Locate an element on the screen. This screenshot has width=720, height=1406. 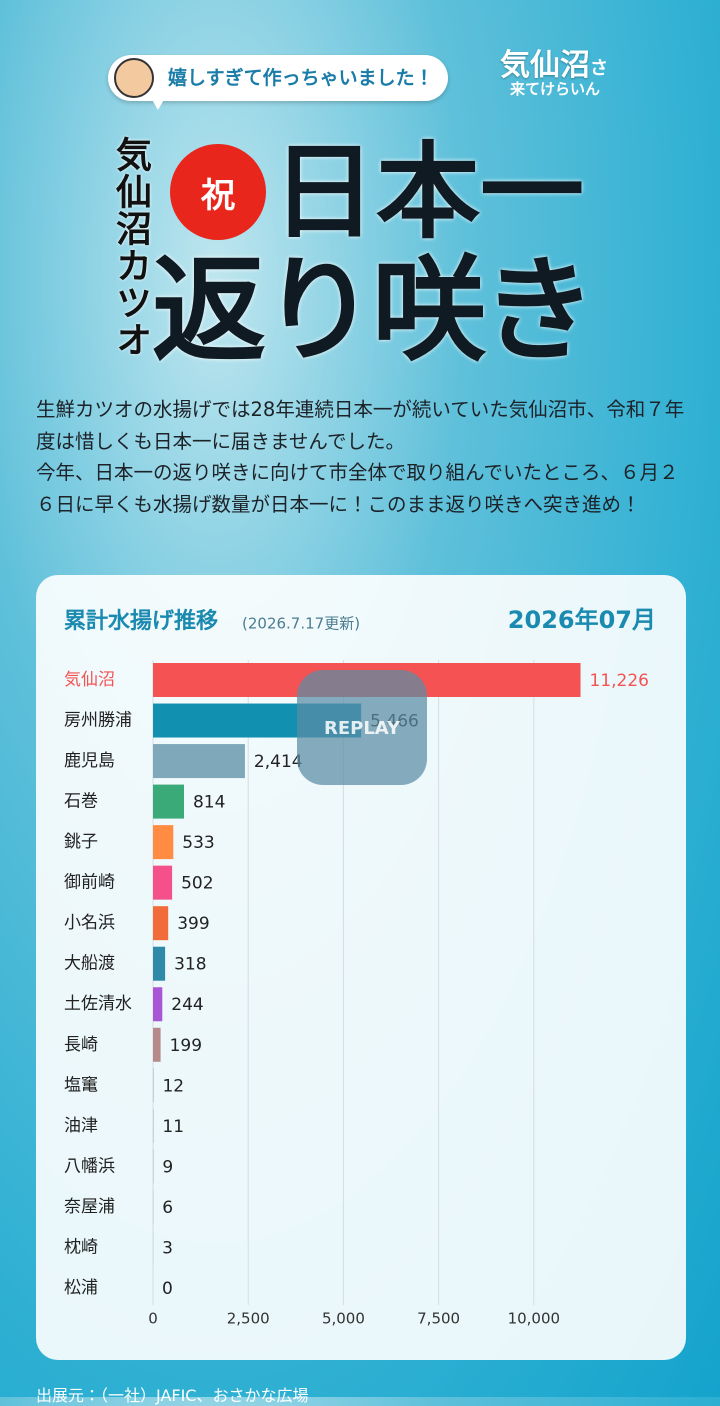
value-label: 244 is located at coordinates (187, 1005).